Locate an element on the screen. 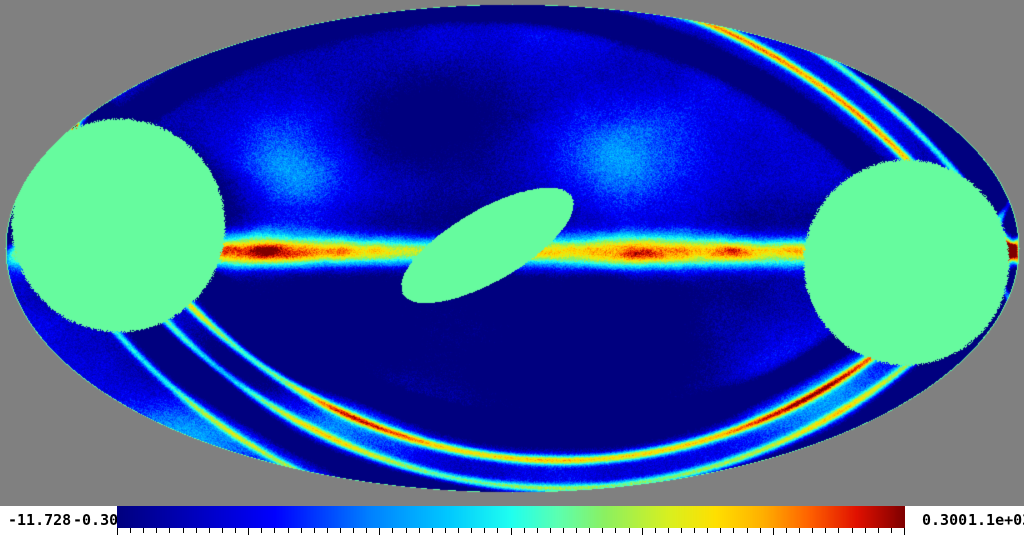 This screenshot has height=535, width=1024. colorbar-low-threshold-label: -0.300 is located at coordinates (100, 520).